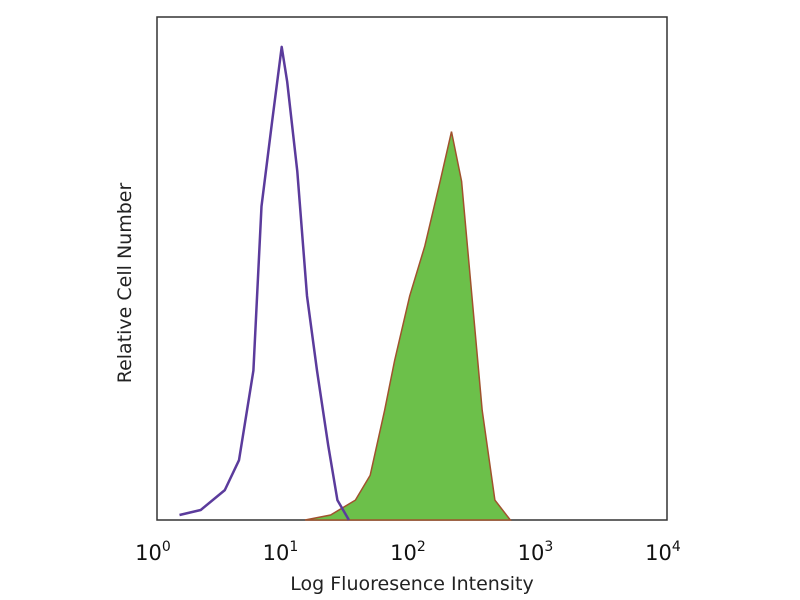 The height and width of the screenshot is (600, 800). I want to click on x-tick-label: 10⁰, so click(153, 552).